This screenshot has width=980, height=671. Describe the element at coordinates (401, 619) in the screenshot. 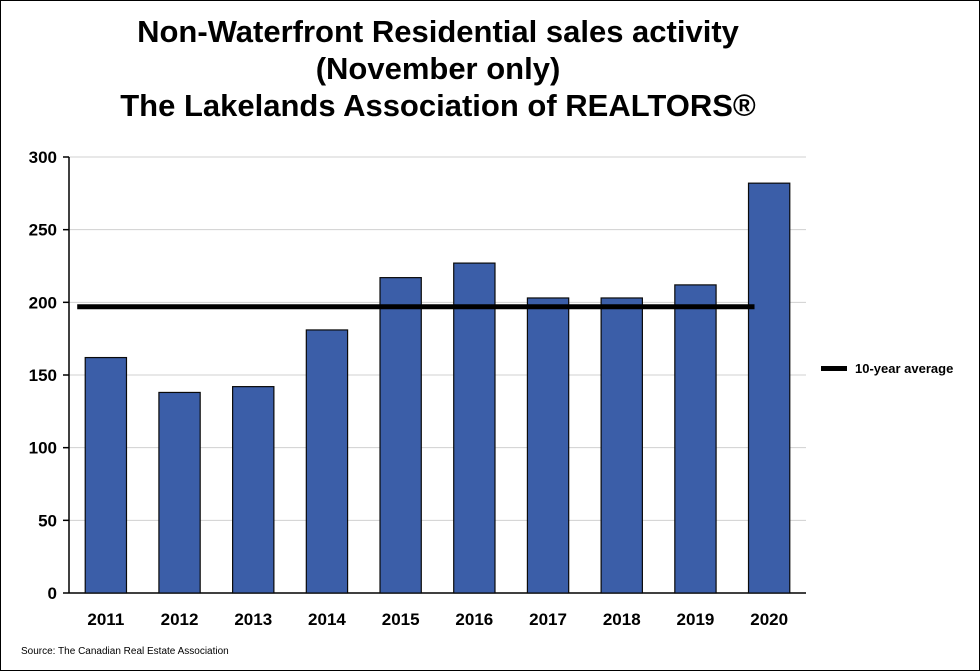

I see `x-tick-label: 2015` at that location.